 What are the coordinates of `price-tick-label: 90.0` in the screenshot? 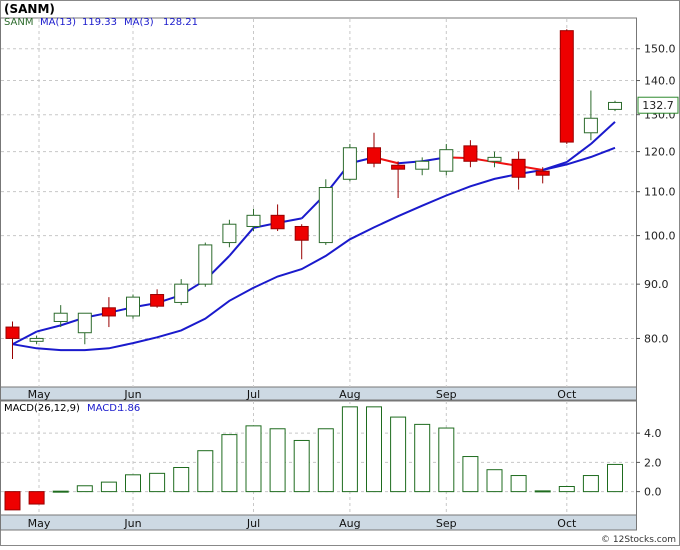 It's located at (656, 284).